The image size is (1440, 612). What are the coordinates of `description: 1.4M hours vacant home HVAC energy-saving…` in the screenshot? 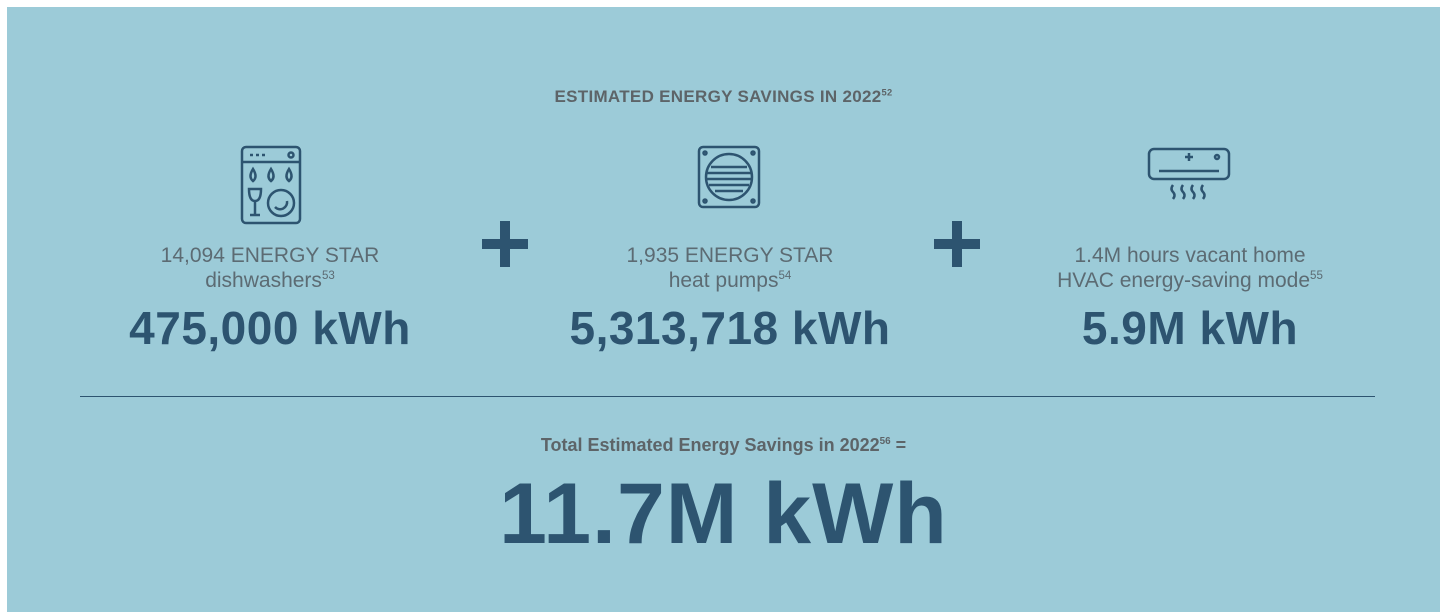 It's located at (1190, 268).